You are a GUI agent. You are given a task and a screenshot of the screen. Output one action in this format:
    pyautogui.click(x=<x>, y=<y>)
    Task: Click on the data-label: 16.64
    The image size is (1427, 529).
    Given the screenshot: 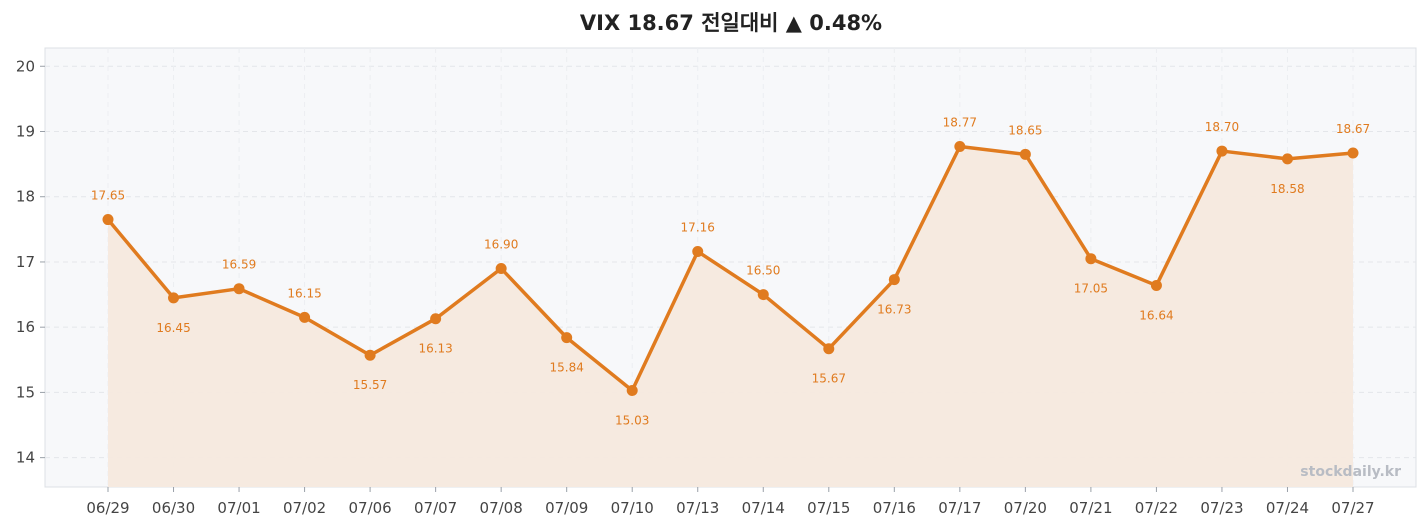 What is the action you would take?
    pyautogui.click(x=1156, y=315)
    